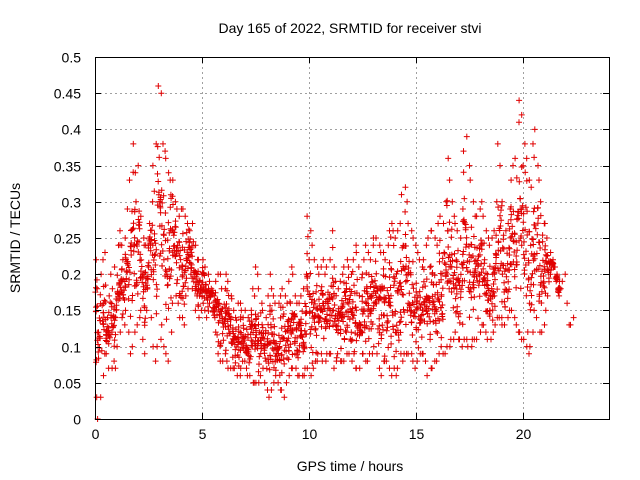  I want to click on y-tick-label: 0.5, so click(72, 58).